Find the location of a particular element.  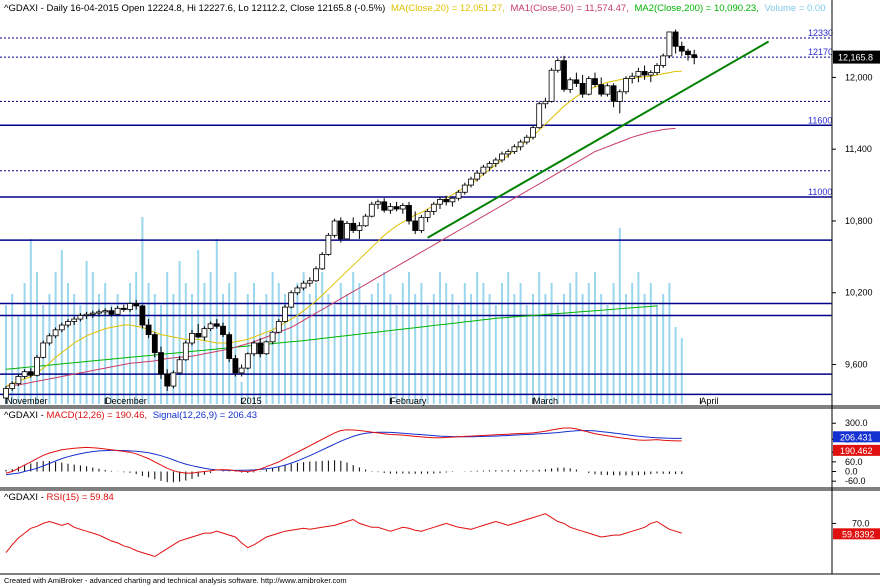

trendline is located at coordinates (598, 139).